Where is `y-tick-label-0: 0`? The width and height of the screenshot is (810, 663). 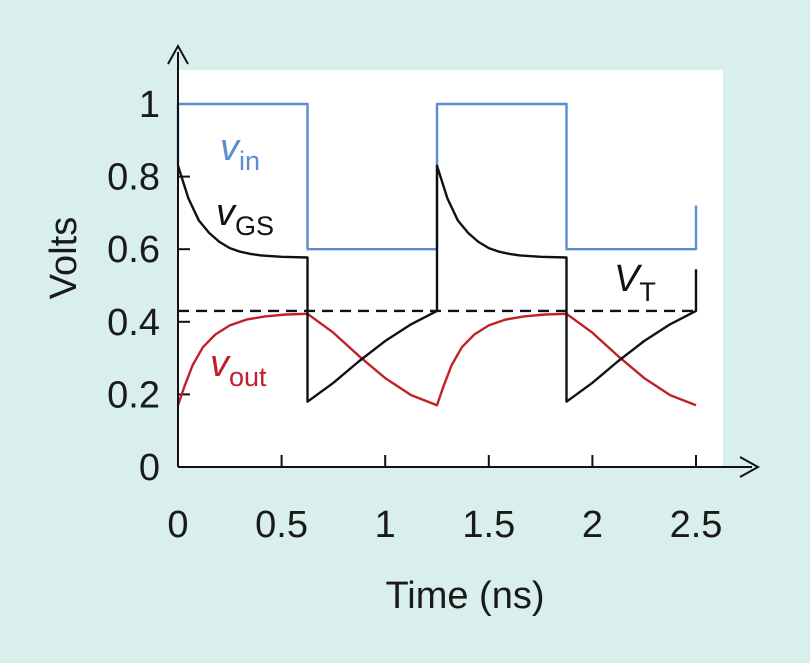 y-tick-label-0: 0 is located at coordinates (149, 468).